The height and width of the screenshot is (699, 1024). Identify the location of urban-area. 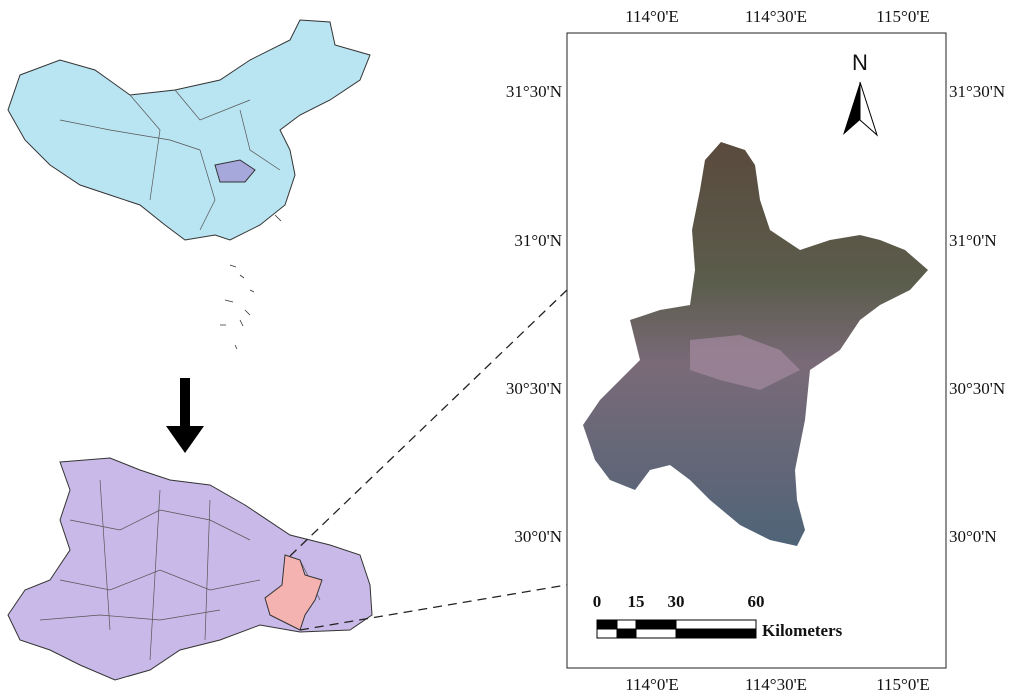
(745, 362).